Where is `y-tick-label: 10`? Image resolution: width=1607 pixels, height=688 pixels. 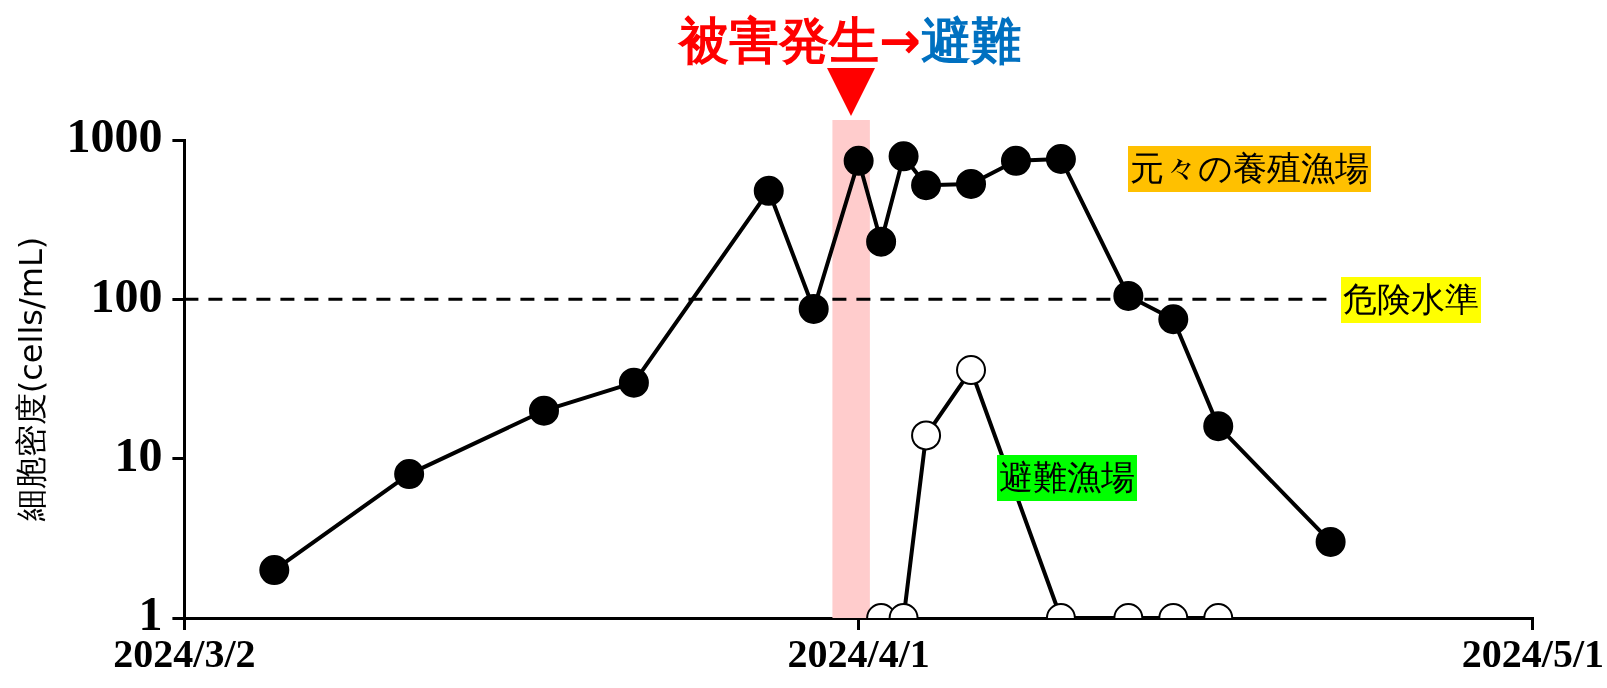 y-tick-label: 10 is located at coordinates (138, 455).